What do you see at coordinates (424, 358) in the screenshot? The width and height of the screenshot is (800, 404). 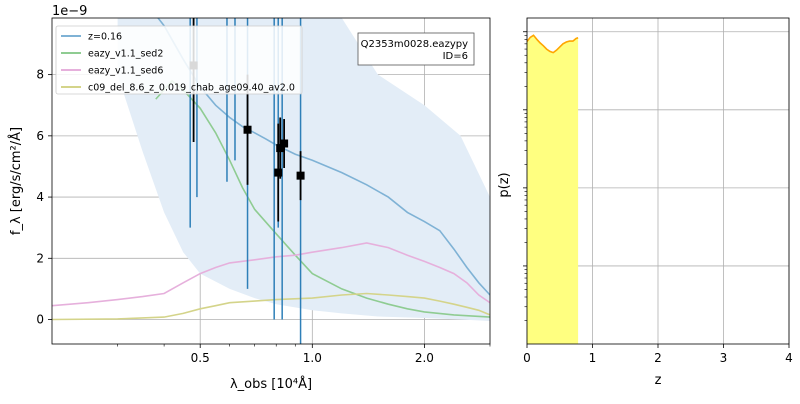 I see `sed-x-tick-label: 2.0` at bounding box center [424, 358].